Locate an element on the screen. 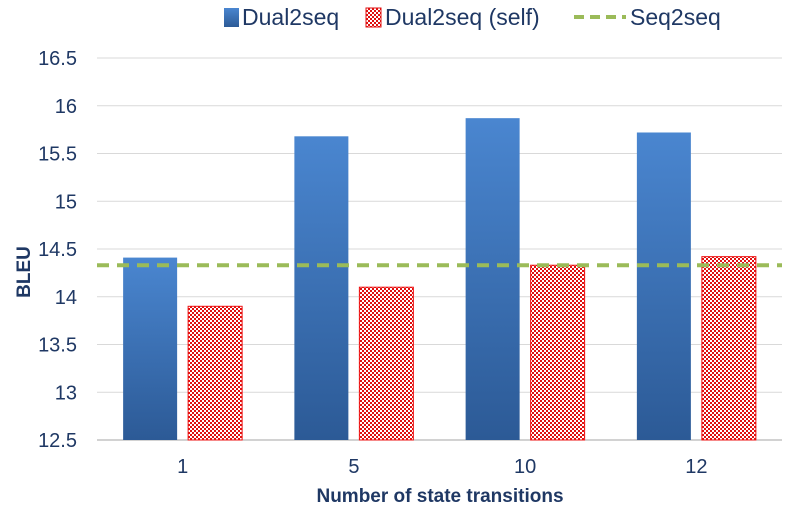 The width and height of the screenshot is (789, 514). y-tick-label: 12.5 is located at coordinates (57, 441).